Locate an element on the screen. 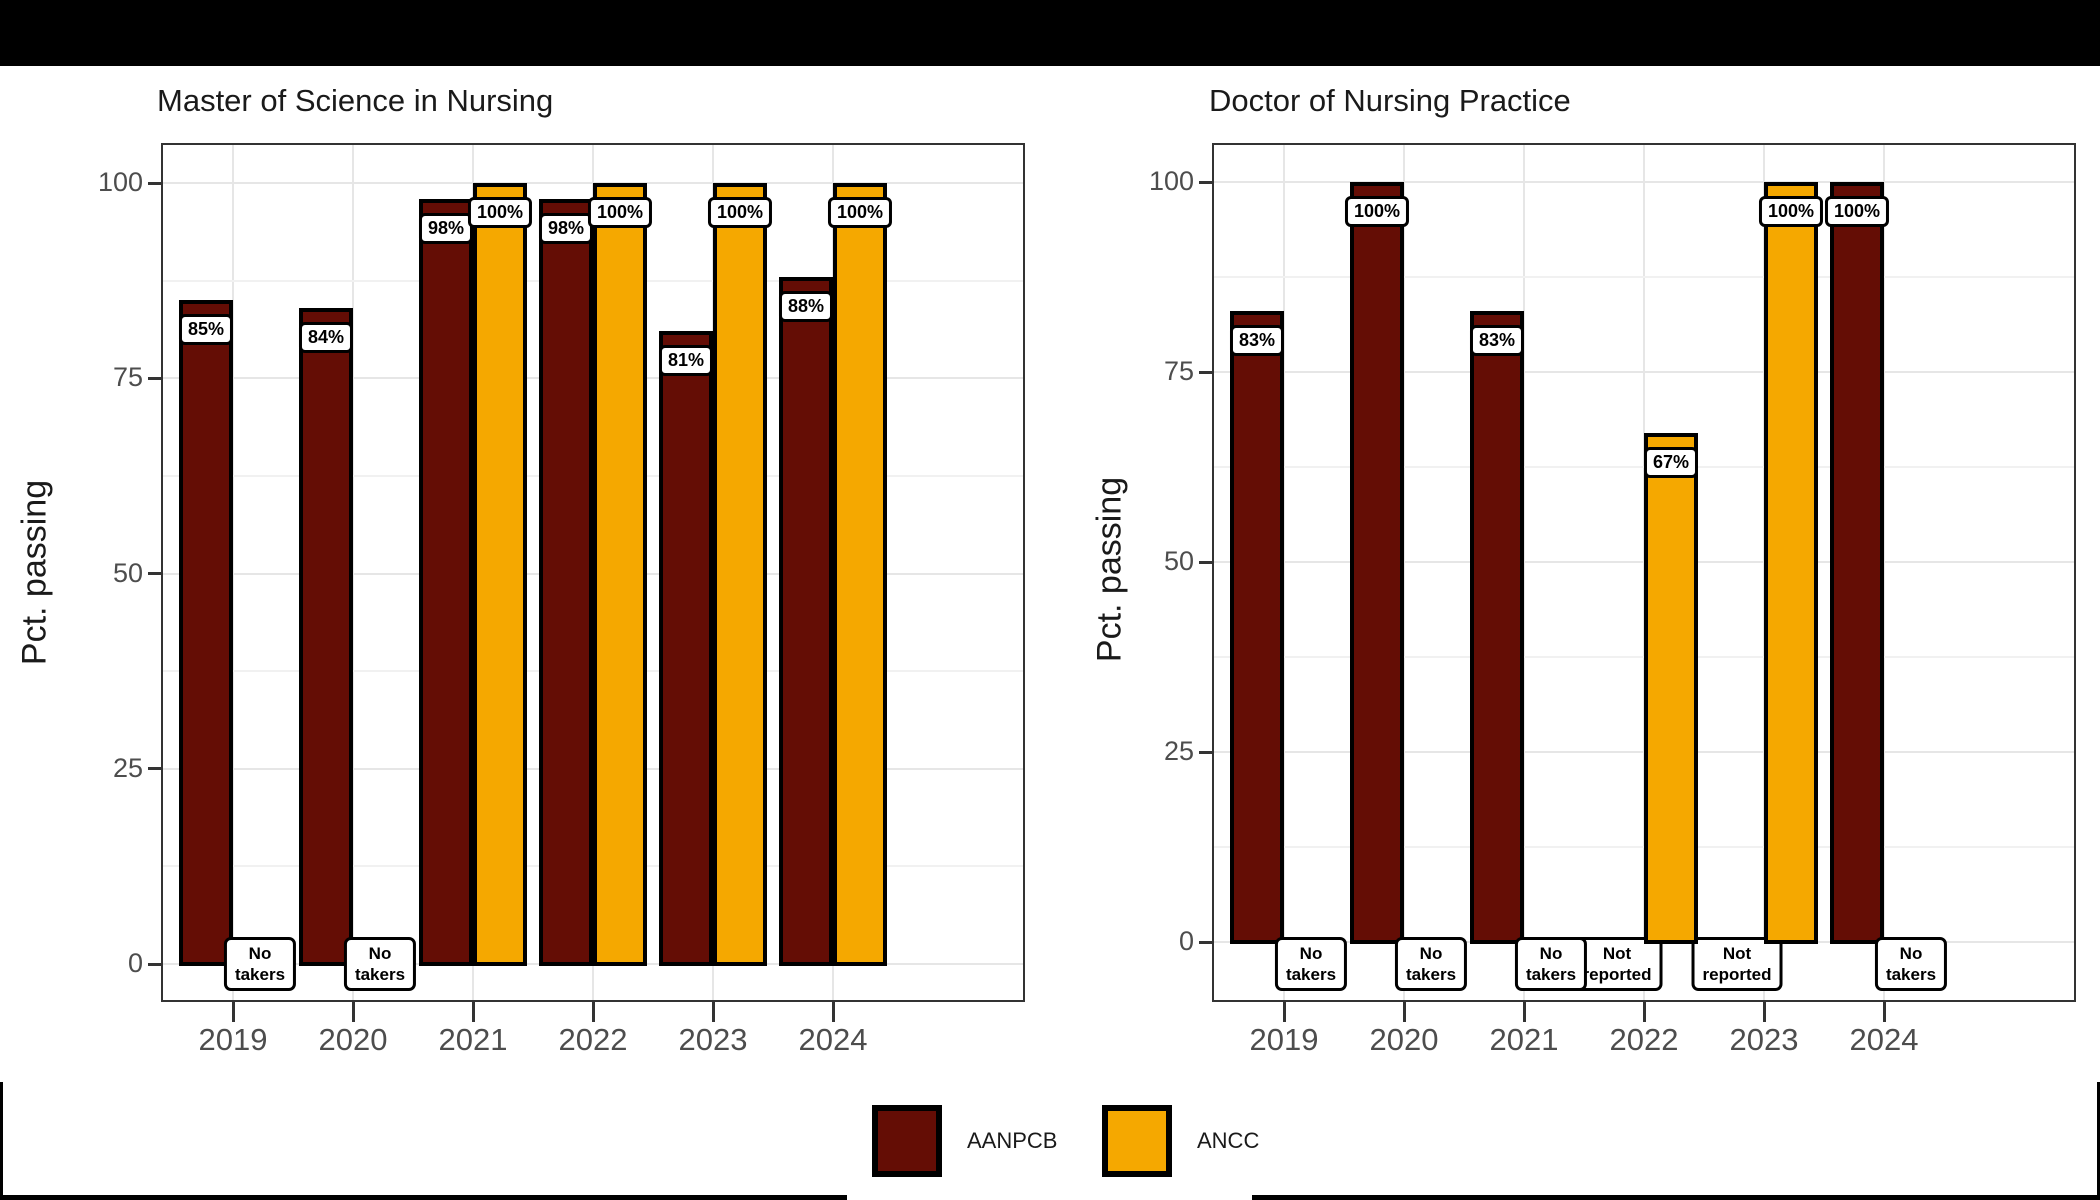 The height and width of the screenshot is (1200, 2100). bar-ancc-2024 is located at coordinates (860, 574).